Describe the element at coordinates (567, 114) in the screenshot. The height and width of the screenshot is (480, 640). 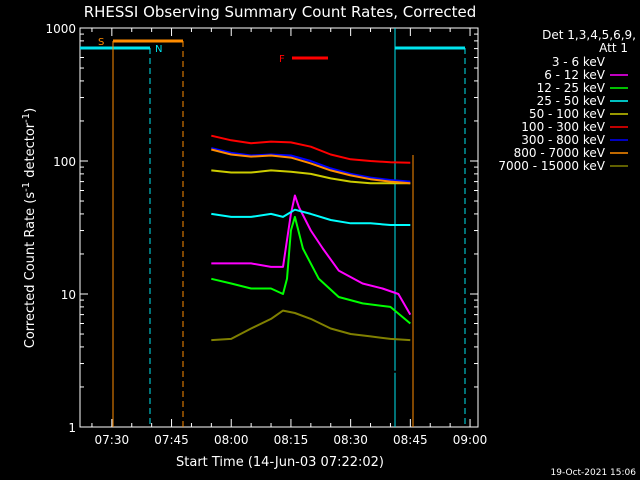
I see `legend-label-4: 50 - 100 keV` at that location.